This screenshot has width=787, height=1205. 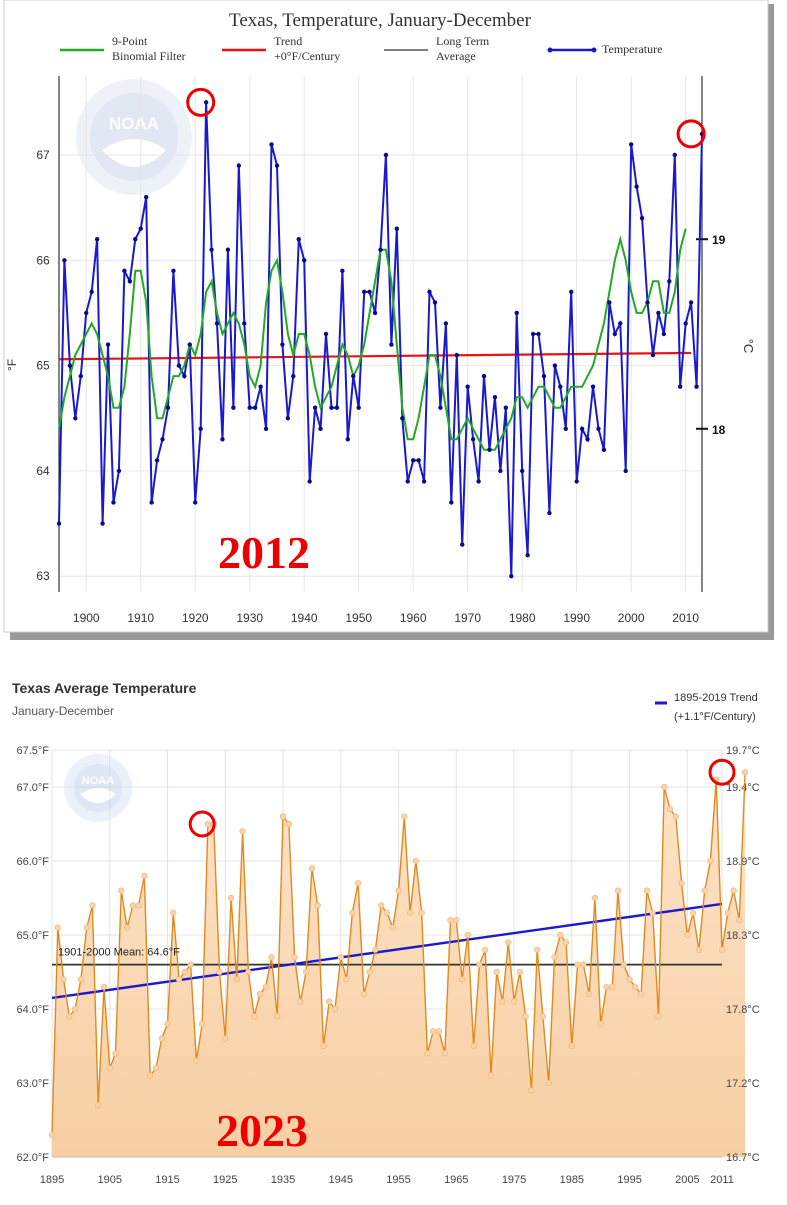 I want to click on y-tick-label: 64.0°F, so click(x=32, y=1010).